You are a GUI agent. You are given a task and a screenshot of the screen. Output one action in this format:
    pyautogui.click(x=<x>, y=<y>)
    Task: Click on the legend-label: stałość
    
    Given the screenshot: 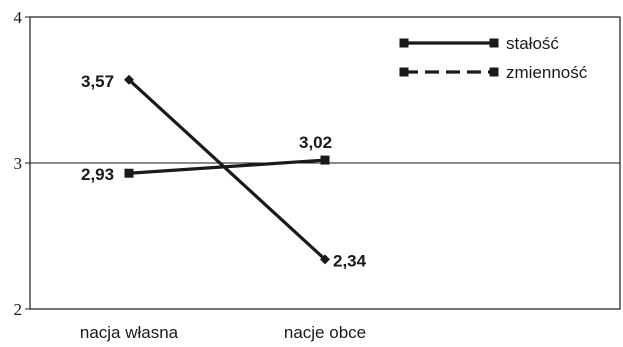 What is the action you would take?
    pyautogui.click(x=532, y=43)
    